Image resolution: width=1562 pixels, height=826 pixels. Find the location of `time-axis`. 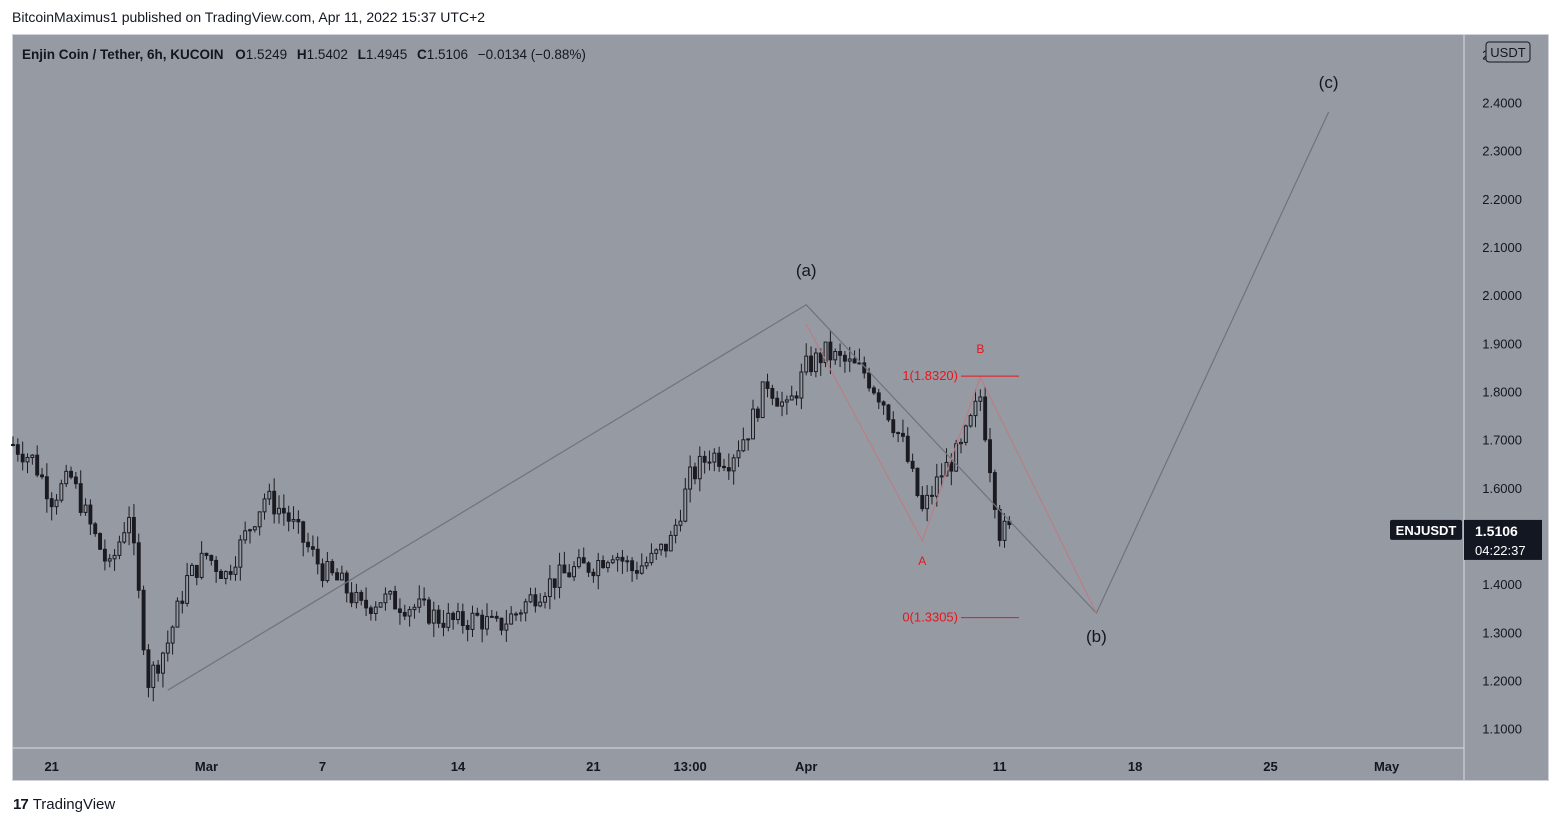

time-axis is located at coordinates (738, 764).